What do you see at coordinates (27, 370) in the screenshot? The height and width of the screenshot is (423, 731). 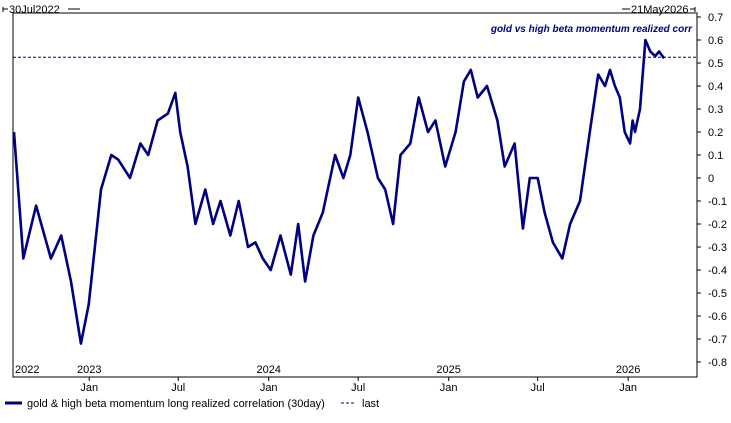 I see `x-year-label: 2022` at bounding box center [27, 370].